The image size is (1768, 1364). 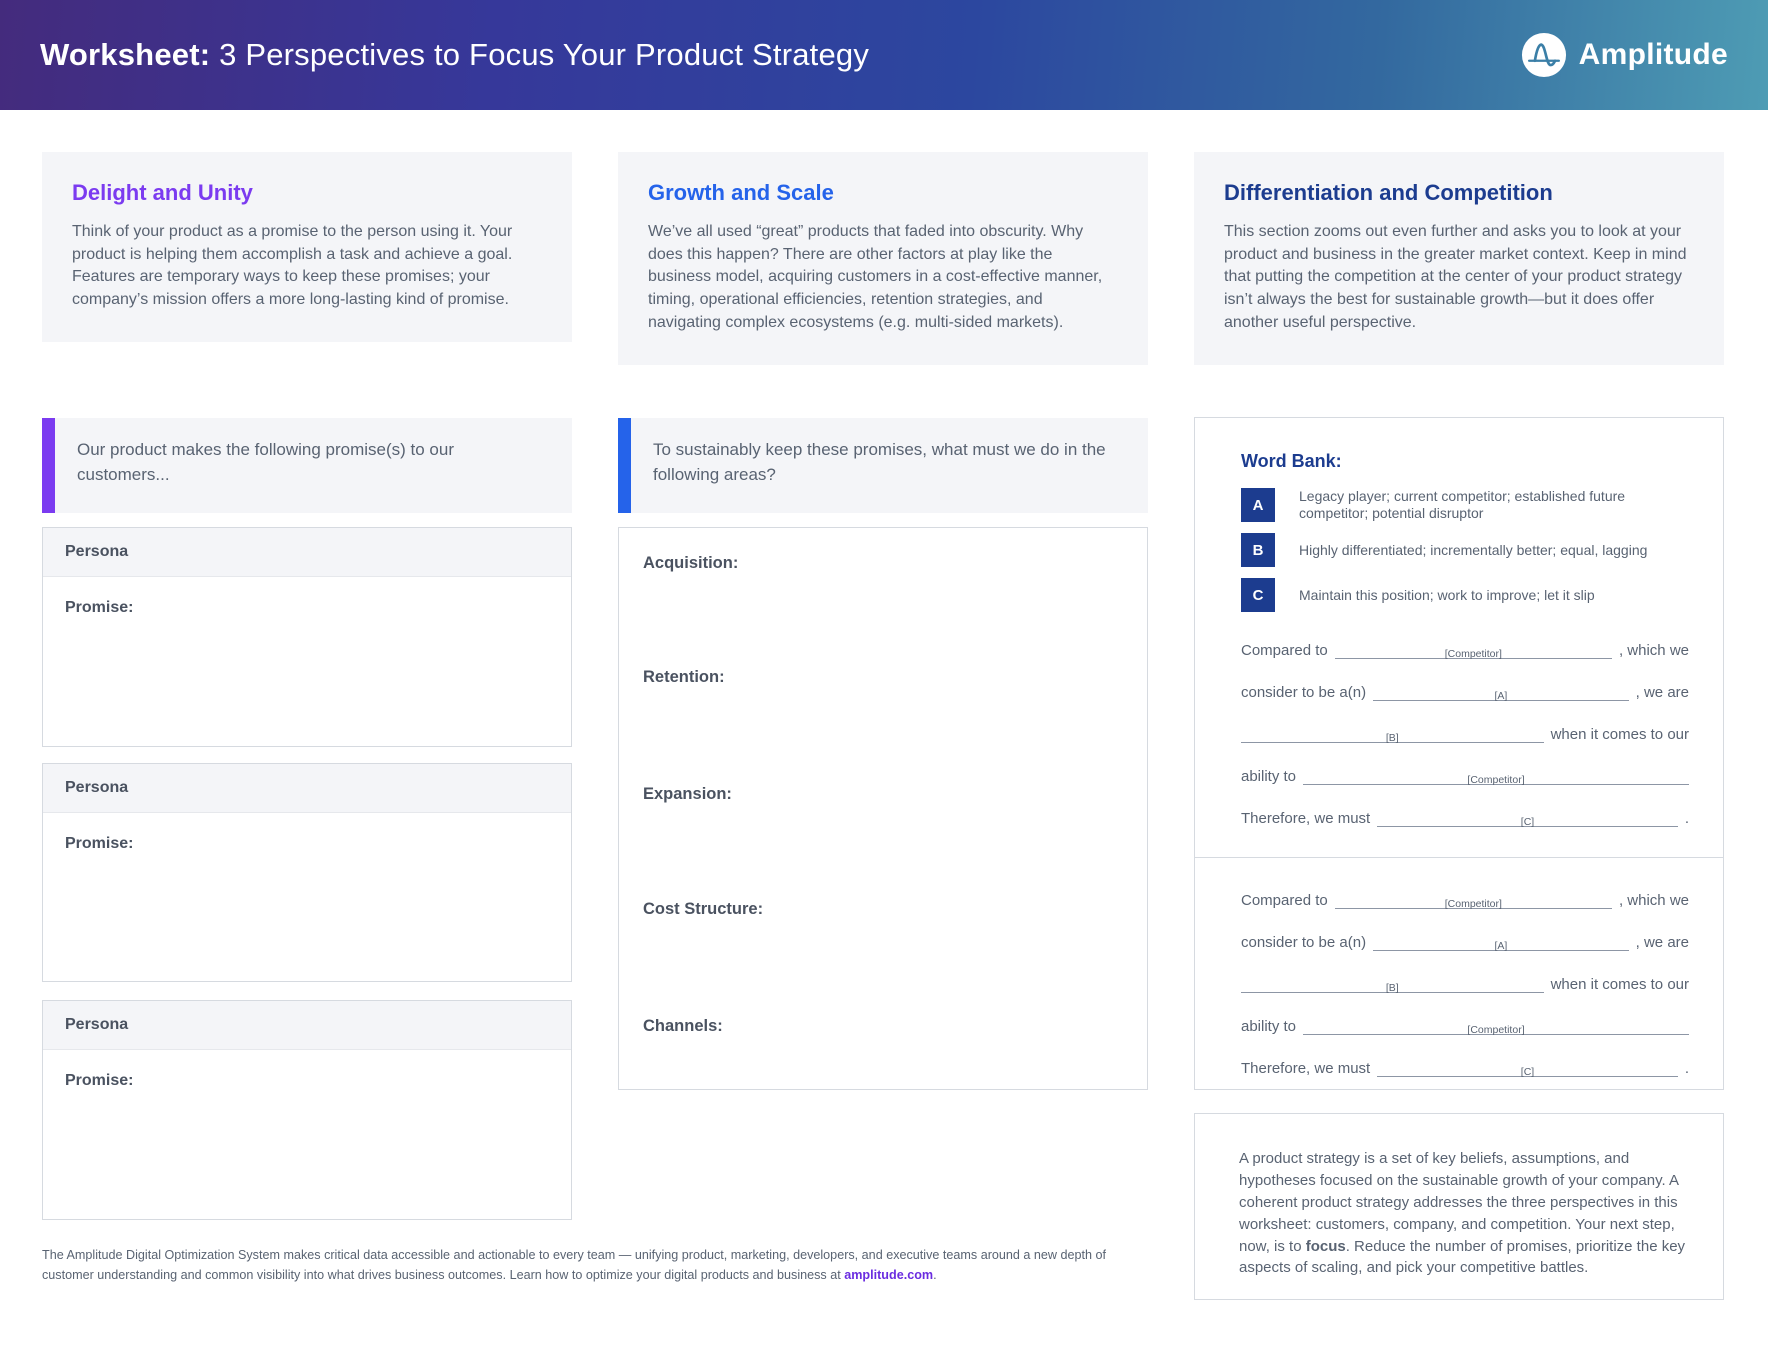 What do you see at coordinates (307, 1110) in the screenshot?
I see `persona-box-3: Persona Promise:` at bounding box center [307, 1110].